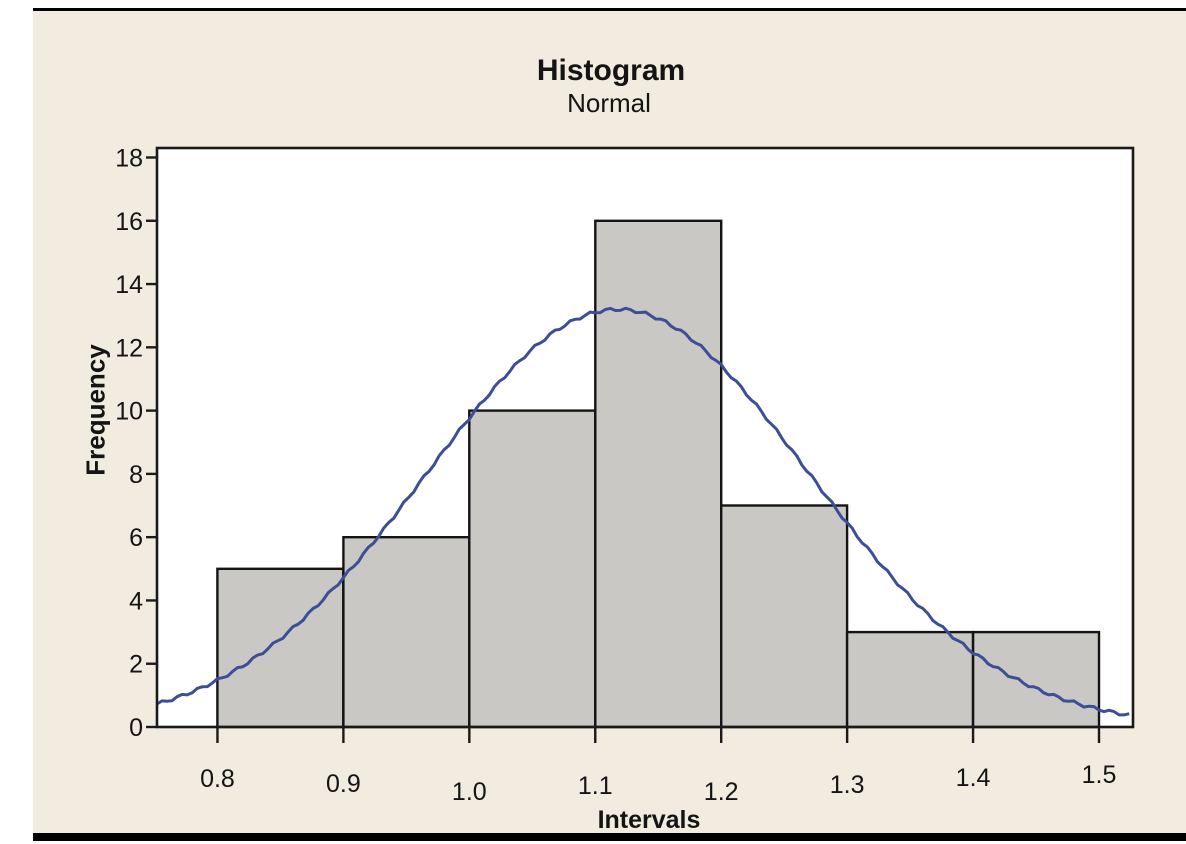  I want to click on y-tick-label: 6, so click(136, 538).